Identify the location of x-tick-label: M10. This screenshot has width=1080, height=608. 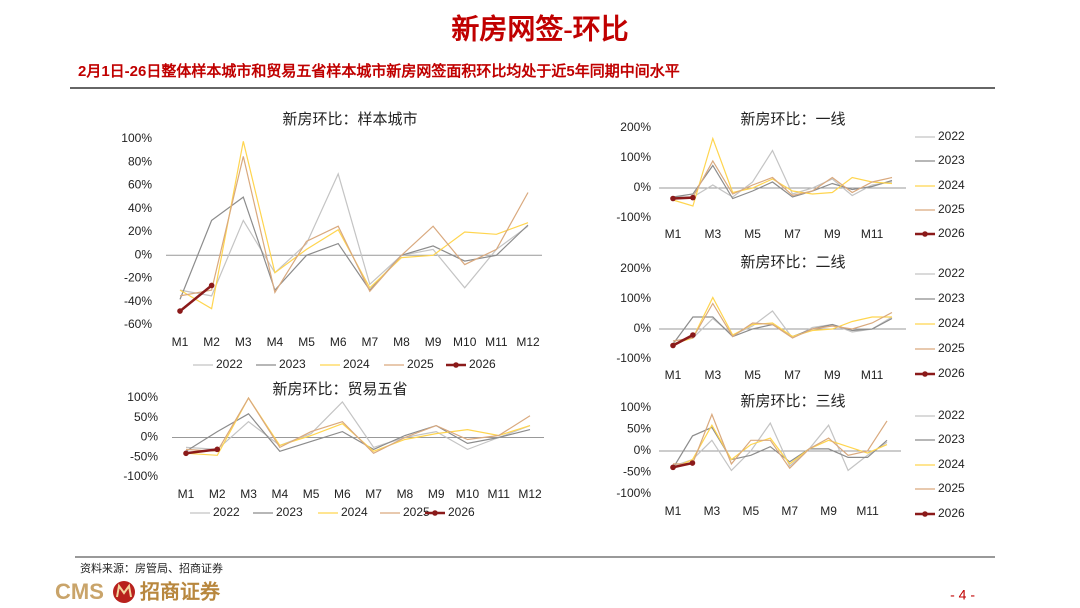
(468, 494).